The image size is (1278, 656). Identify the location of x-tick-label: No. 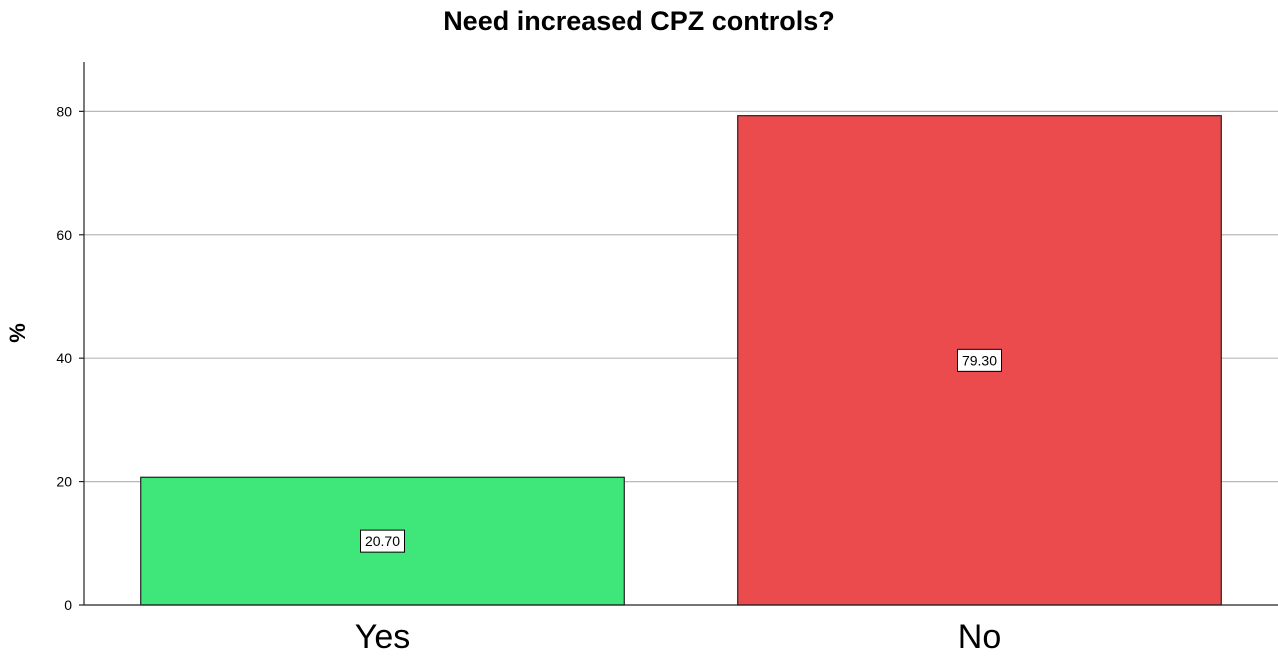
(979, 637).